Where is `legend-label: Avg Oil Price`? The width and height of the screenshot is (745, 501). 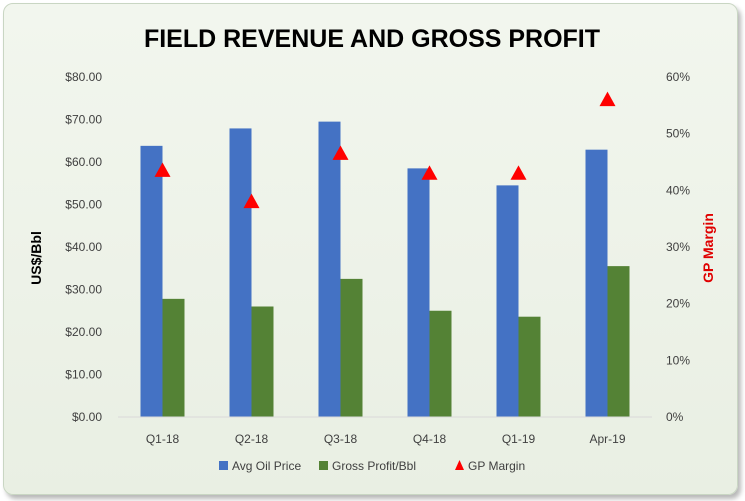
legend-label: Avg Oil Price is located at coordinates (266, 466).